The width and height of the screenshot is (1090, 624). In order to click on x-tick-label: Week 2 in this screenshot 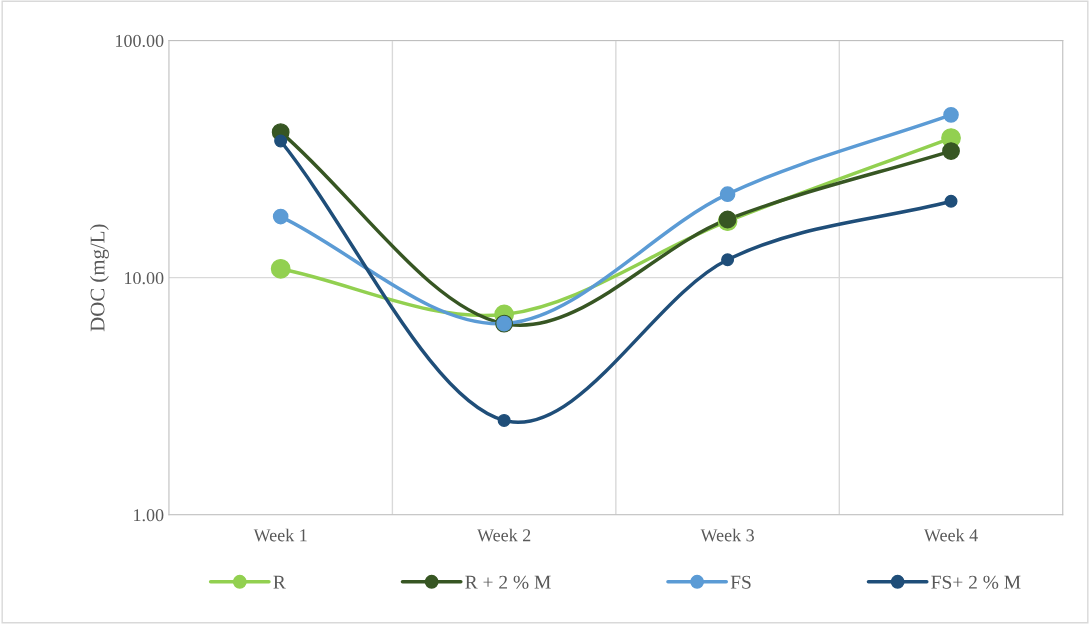, I will do `click(504, 535)`.